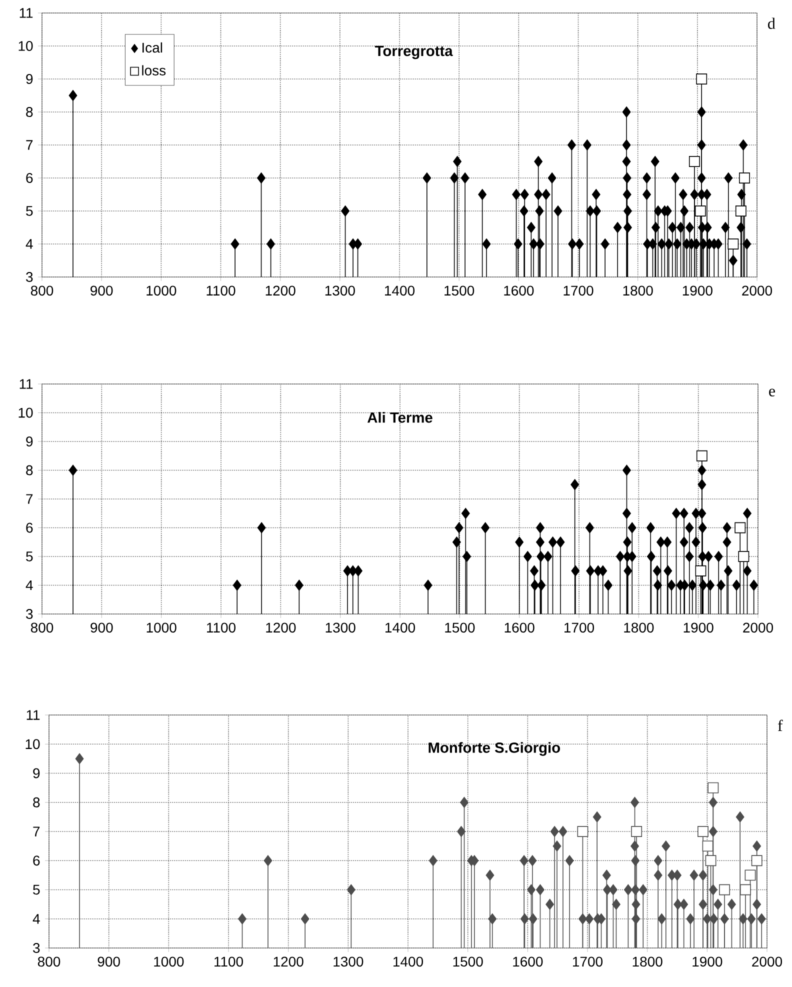 The image size is (792, 987). Describe the element at coordinates (152, 47) in the screenshot. I see `legend-label: Ical` at that location.